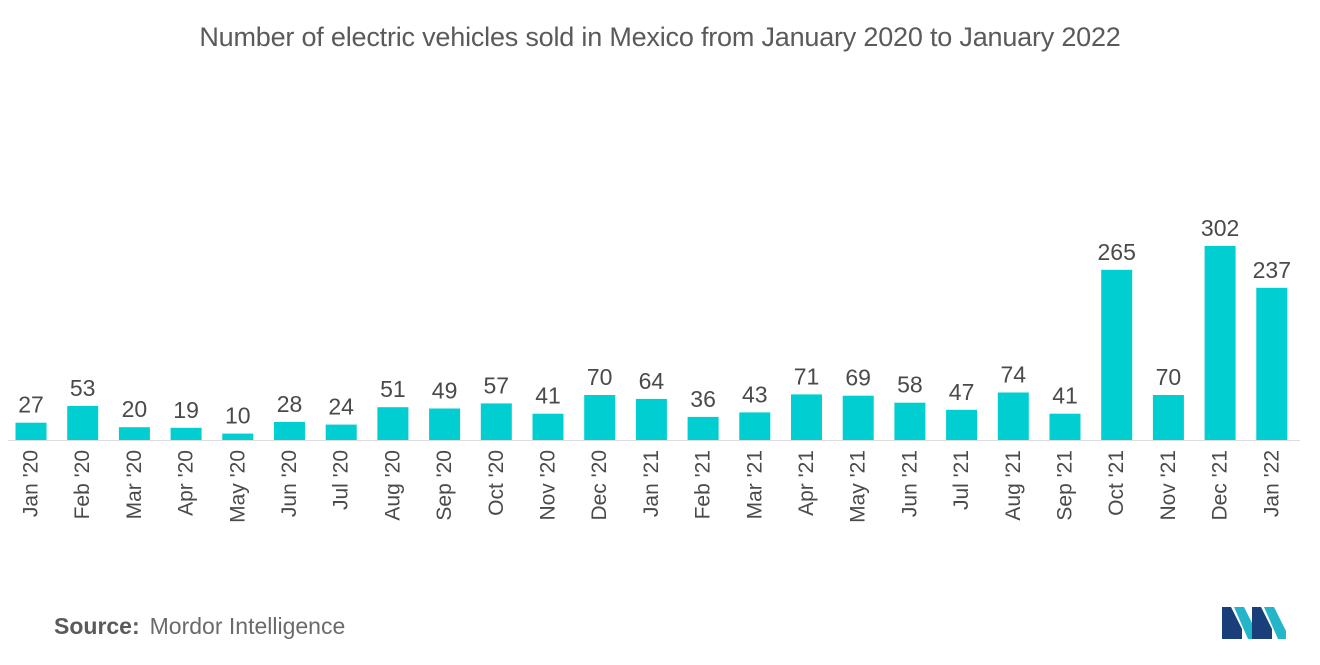 Image resolution: width=1320 pixels, height=665 pixels. Describe the element at coordinates (97, 626) in the screenshot. I see `source-label: Source:` at that location.